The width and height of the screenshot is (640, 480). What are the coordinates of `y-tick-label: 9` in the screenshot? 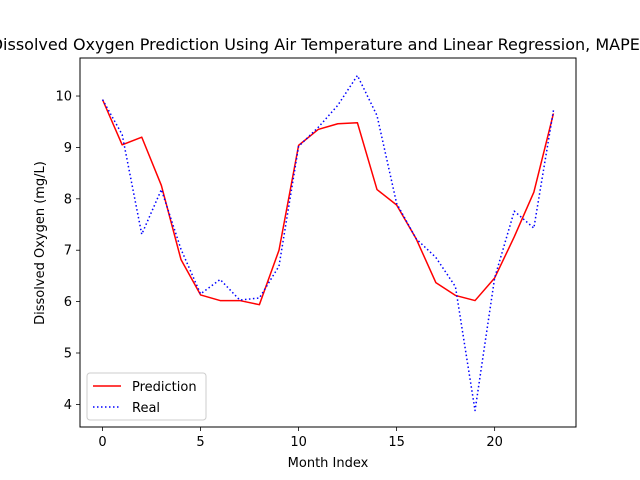 It's located at (68, 148).